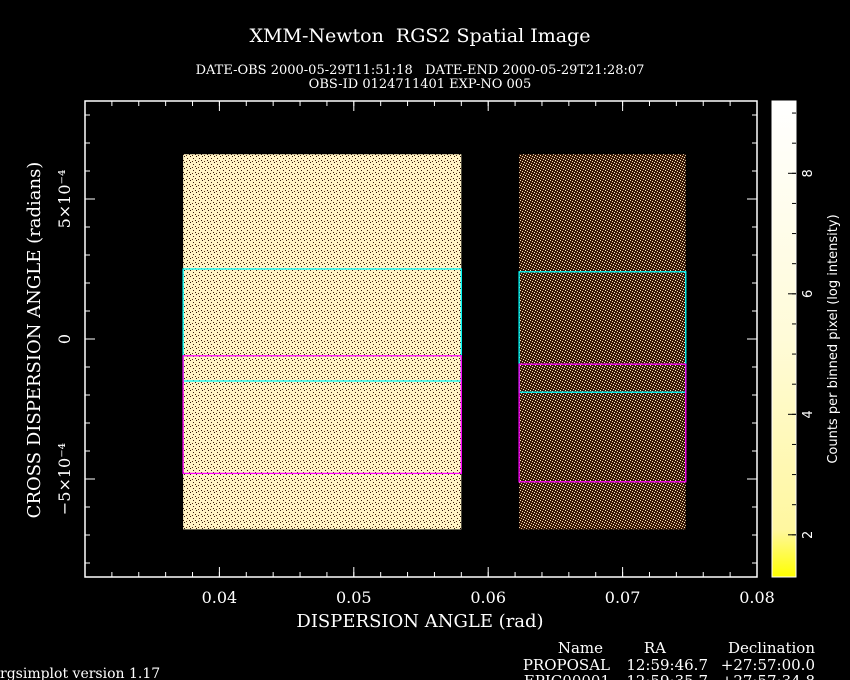  What do you see at coordinates (419, 621) in the screenshot?
I see `x-axis-label: DISPERSION ANGLE (rad)` at bounding box center [419, 621].